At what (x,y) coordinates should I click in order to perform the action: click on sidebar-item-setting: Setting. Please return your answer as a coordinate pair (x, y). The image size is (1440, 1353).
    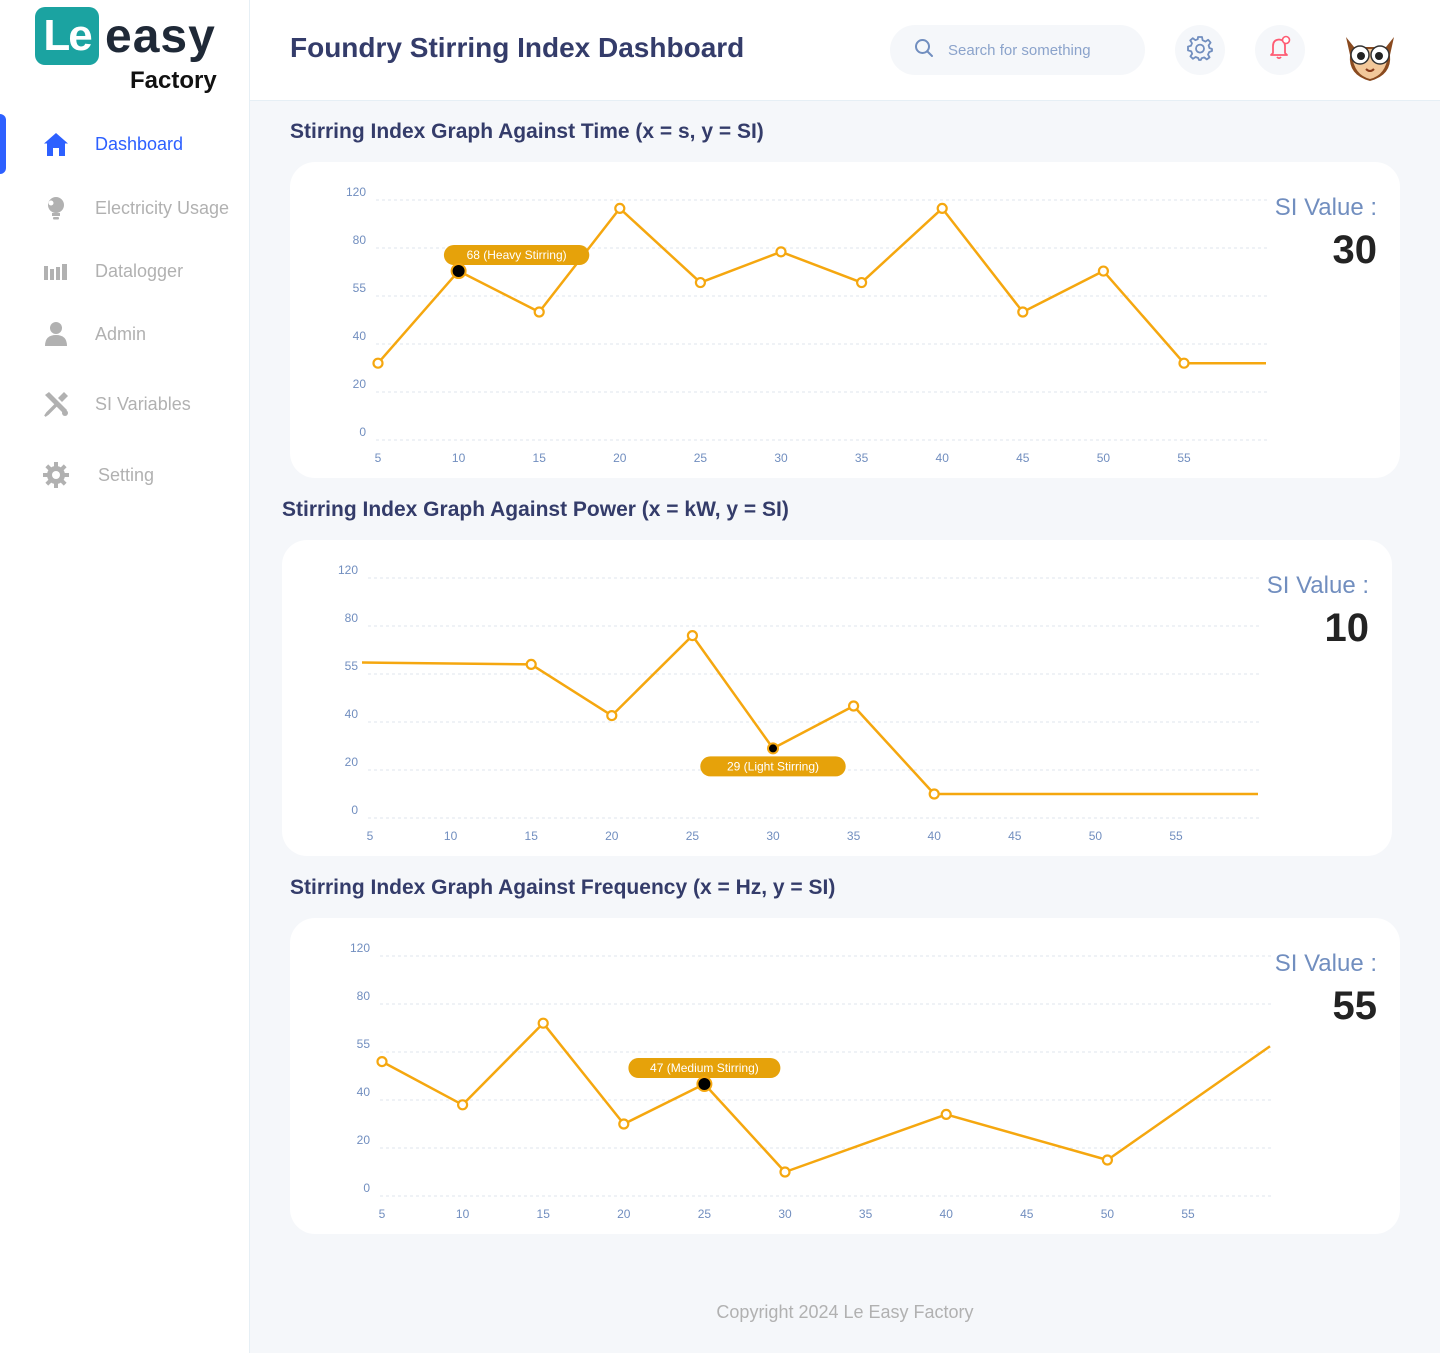
    Looking at the image, I should click on (97, 475).